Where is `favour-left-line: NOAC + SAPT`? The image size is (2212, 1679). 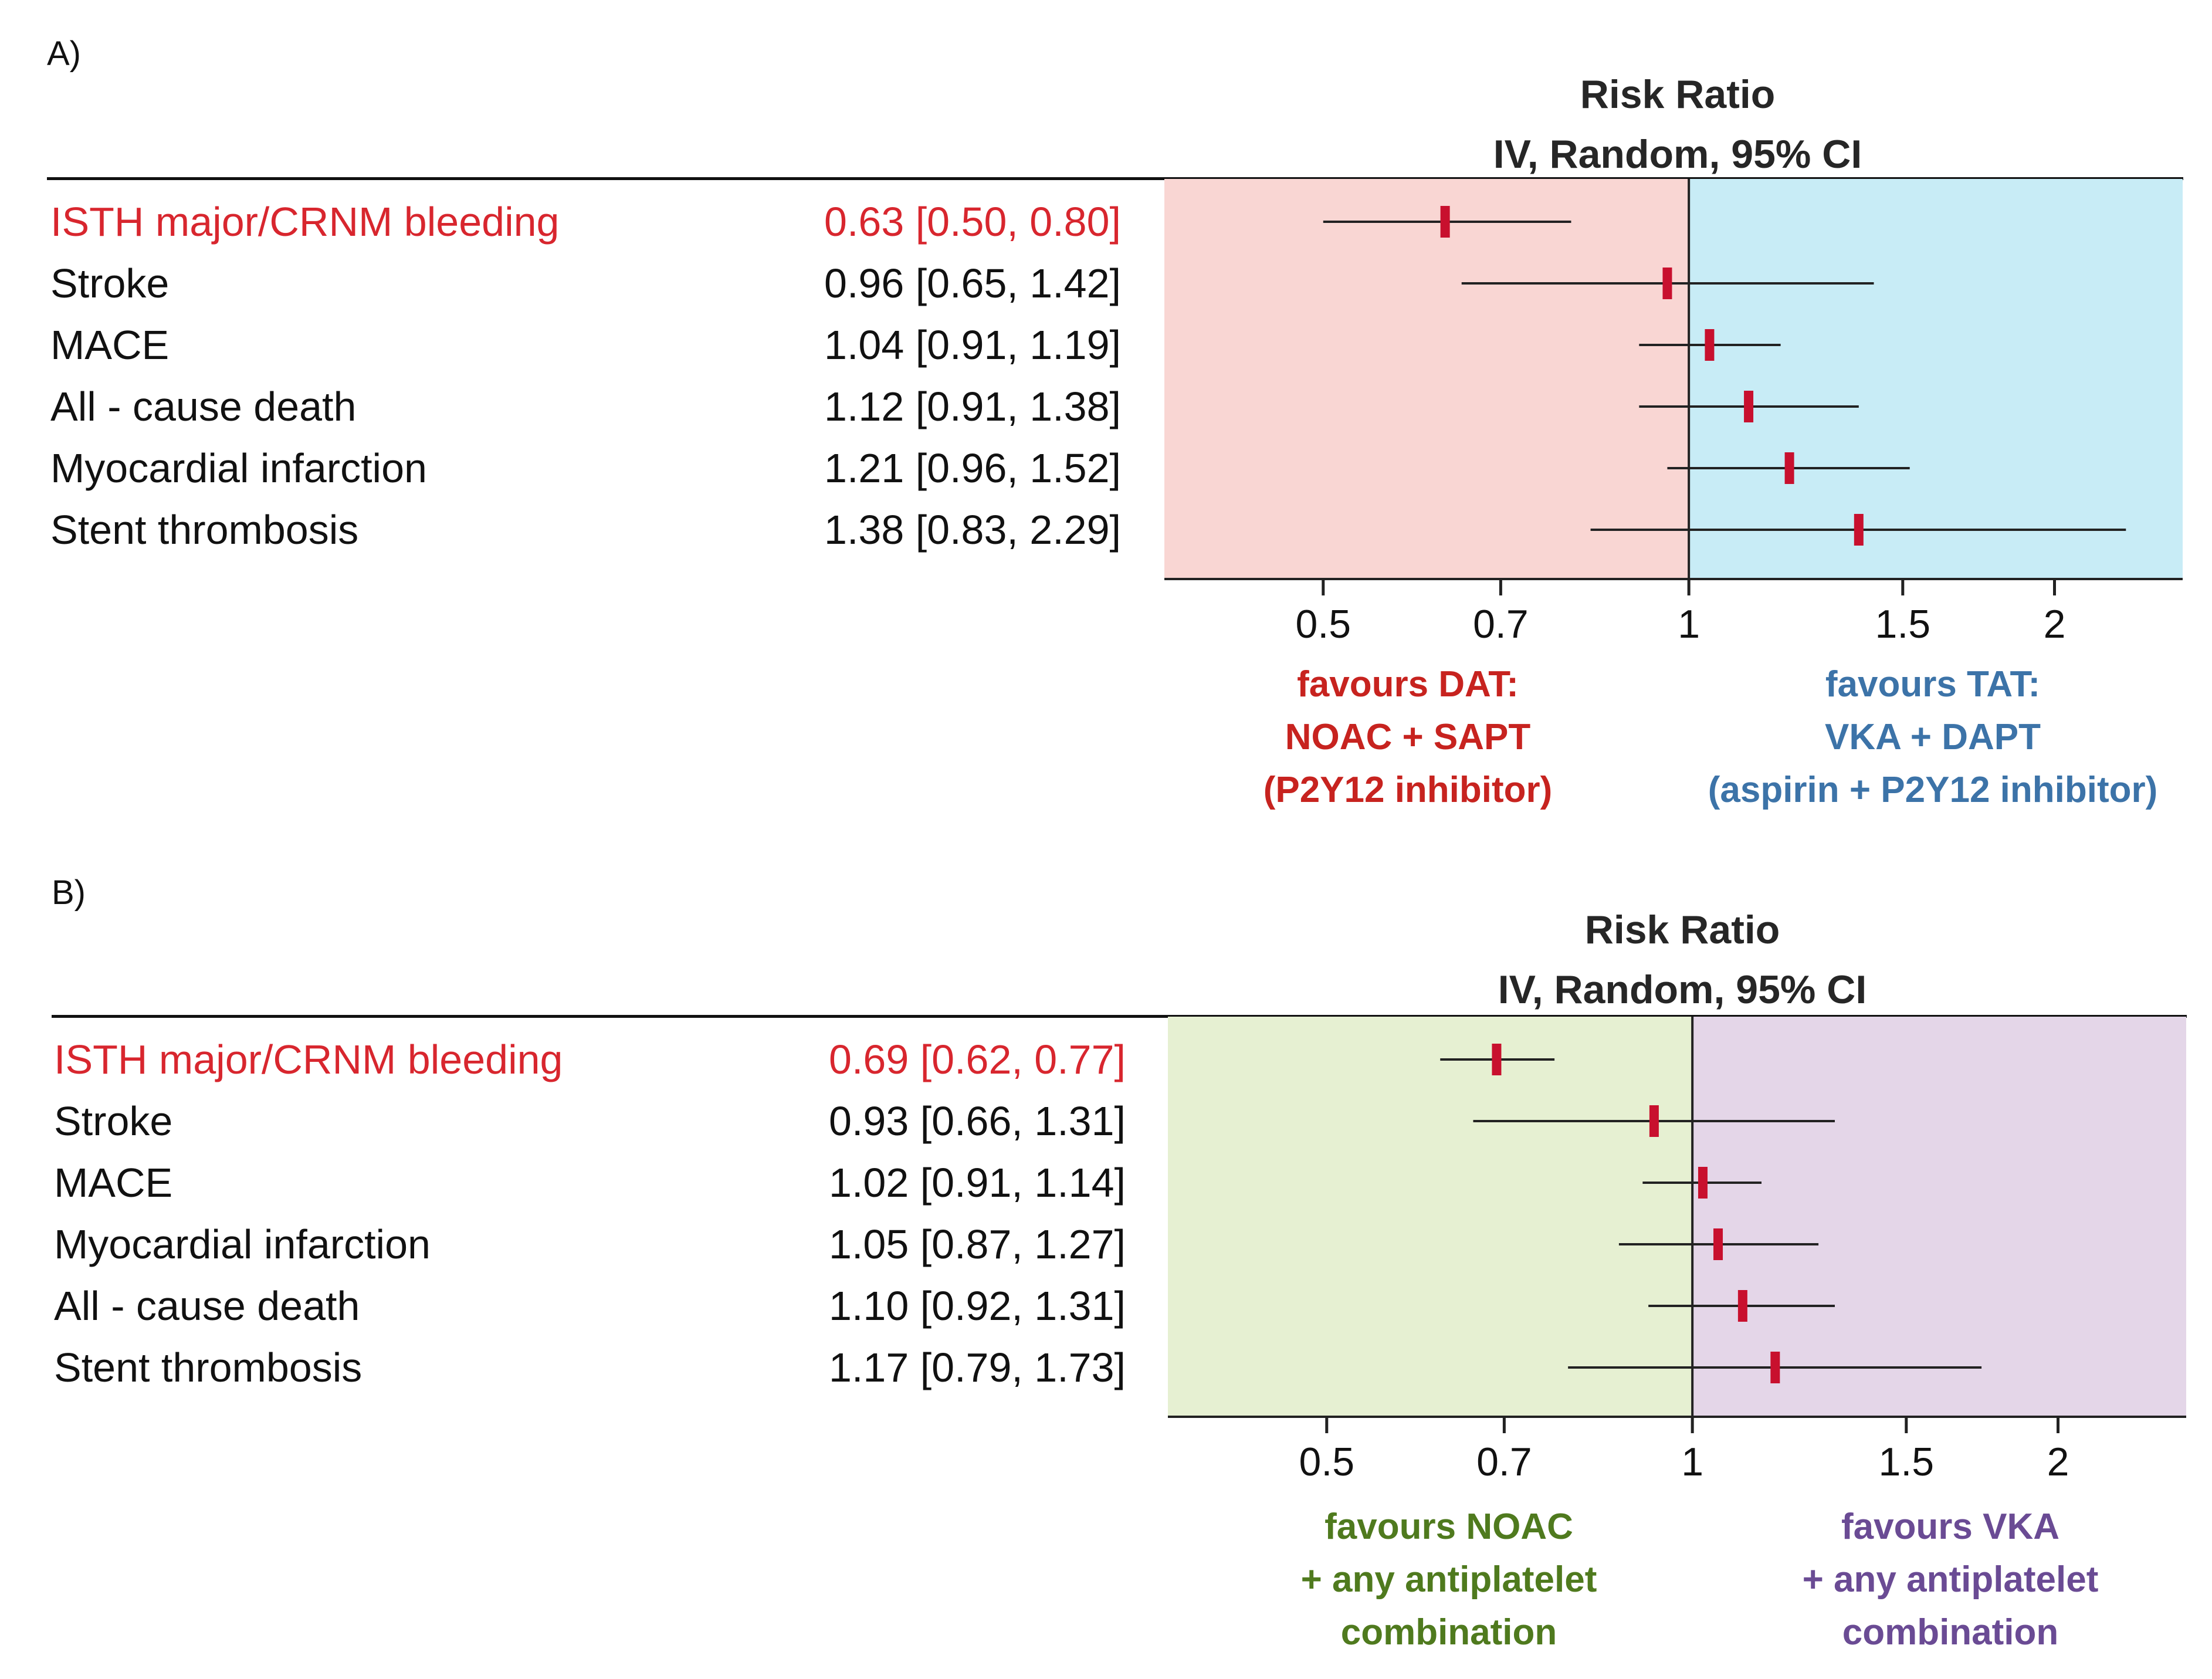 favour-left-line: NOAC + SAPT is located at coordinates (1408, 737).